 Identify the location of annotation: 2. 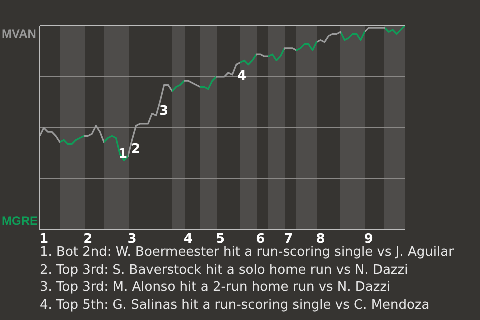
(136, 150).